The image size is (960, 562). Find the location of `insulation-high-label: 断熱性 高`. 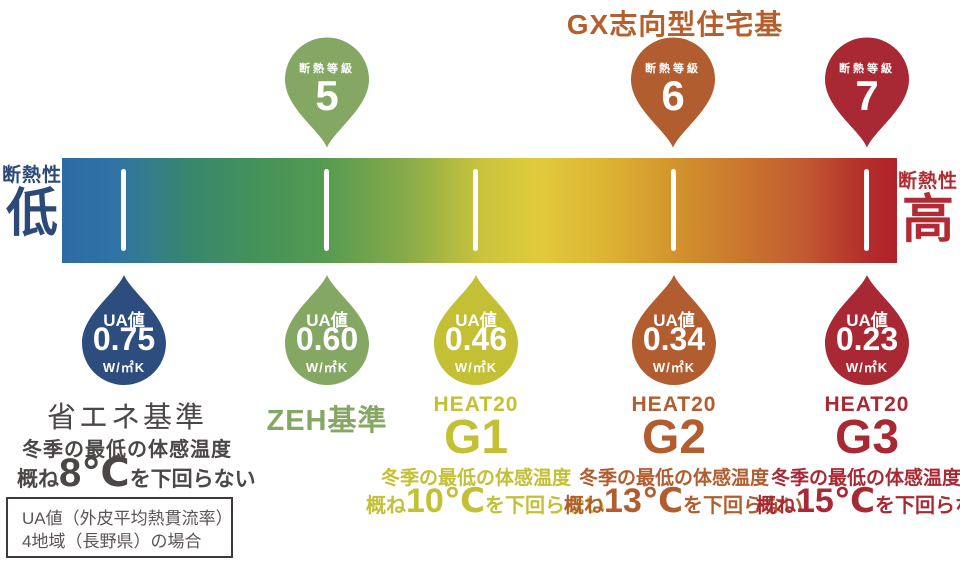

insulation-high-label: 断熱性 高 is located at coordinates (928, 207).